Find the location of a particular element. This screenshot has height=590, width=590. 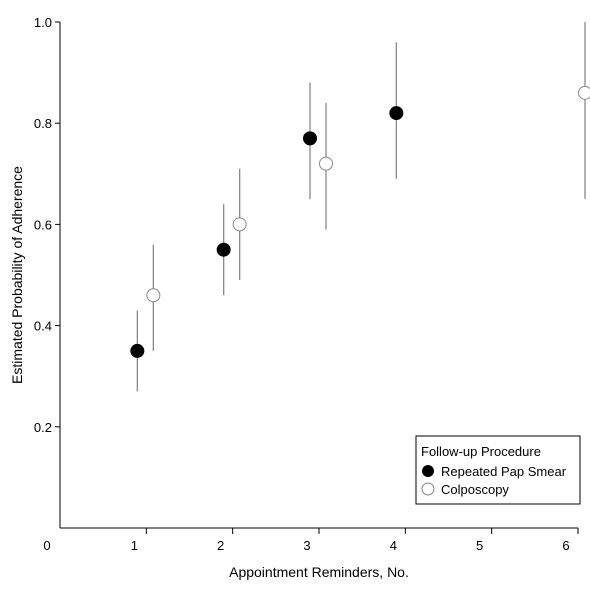

x-tick-label: 6 is located at coordinates (565, 545).